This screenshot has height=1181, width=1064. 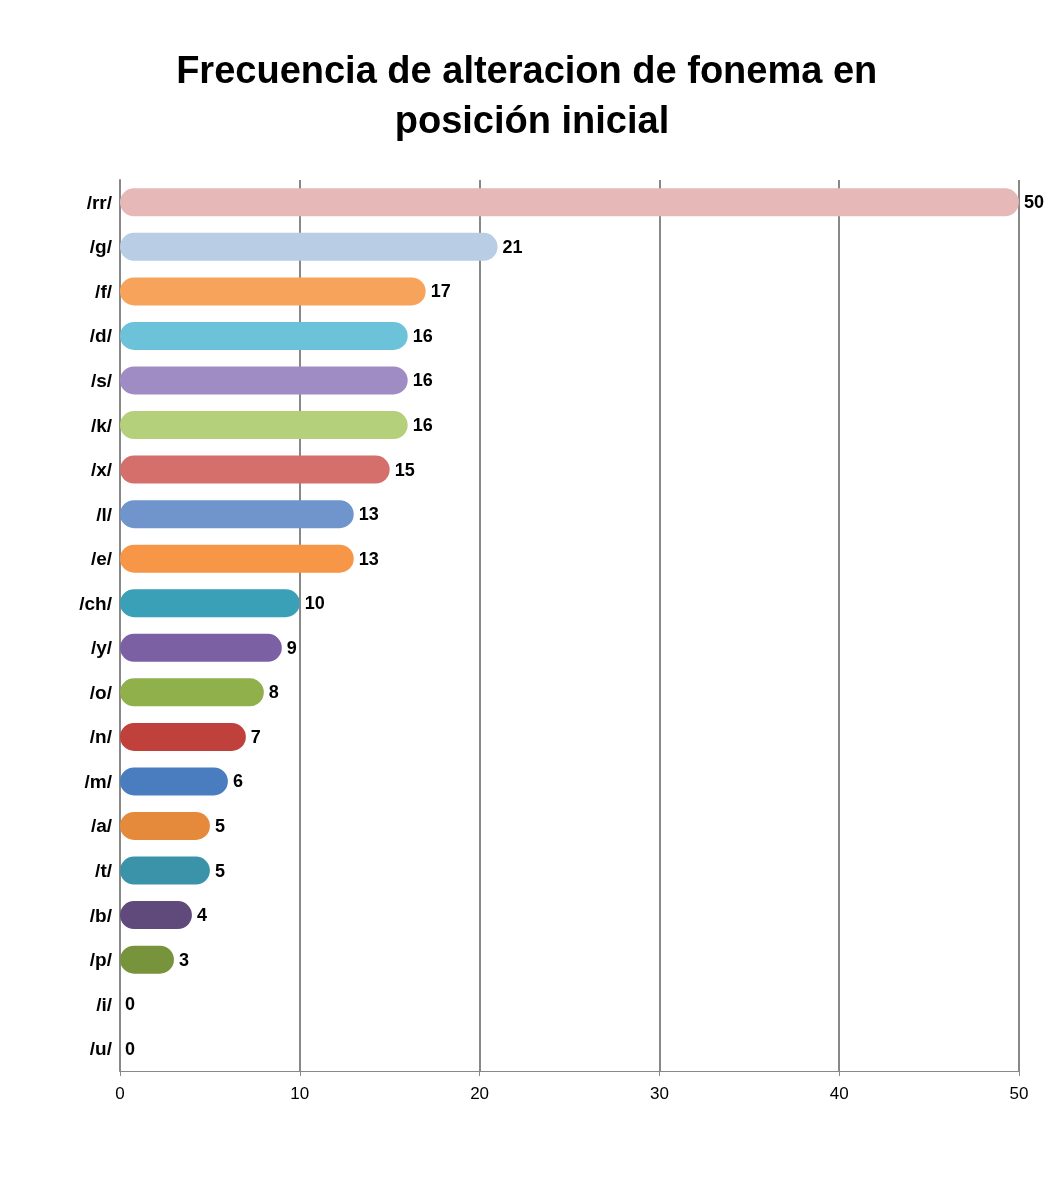 What do you see at coordinates (104, 514) in the screenshot?
I see `y-tick-label: /l/` at bounding box center [104, 514].